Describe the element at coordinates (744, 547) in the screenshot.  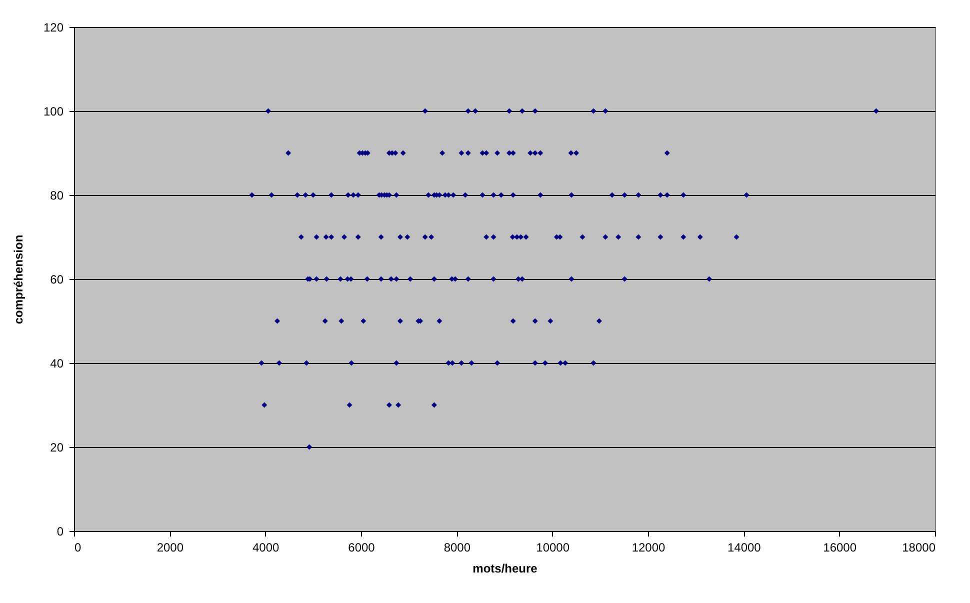
I see `x-tick-label: 14000` at that location.